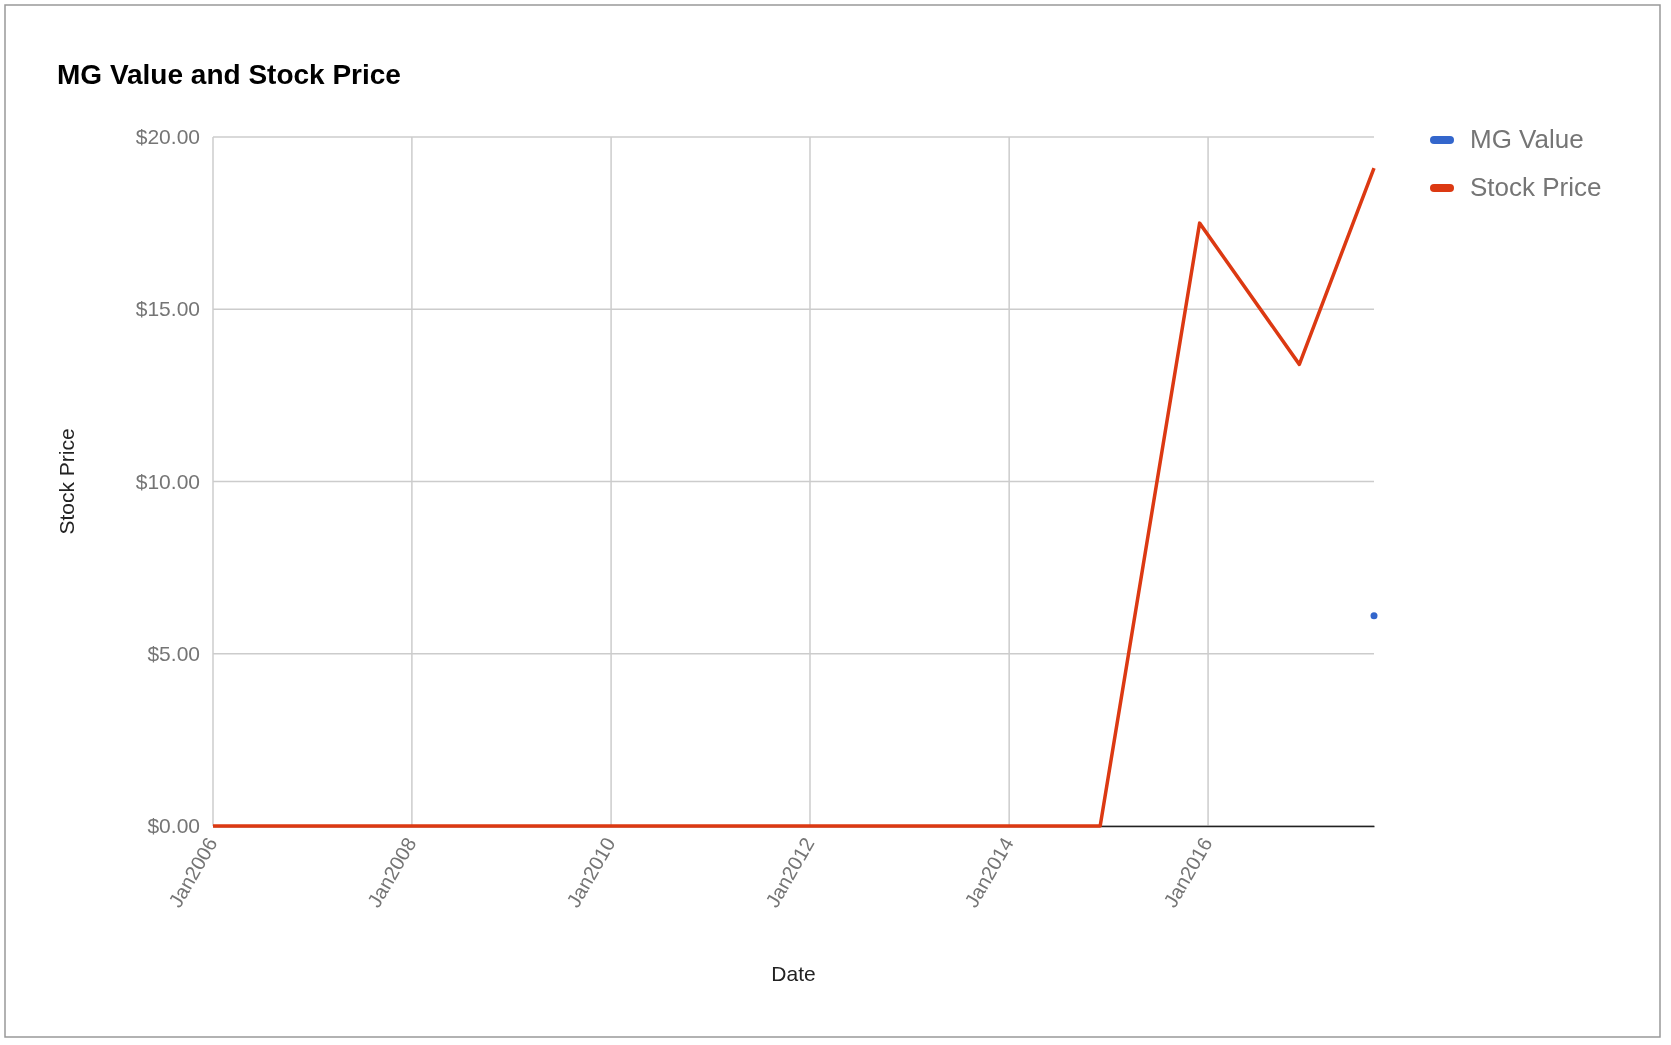  What do you see at coordinates (229, 74) in the screenshot?
I see `chart-title: MG Value and Stock Price` at bounding box center [229, 74].